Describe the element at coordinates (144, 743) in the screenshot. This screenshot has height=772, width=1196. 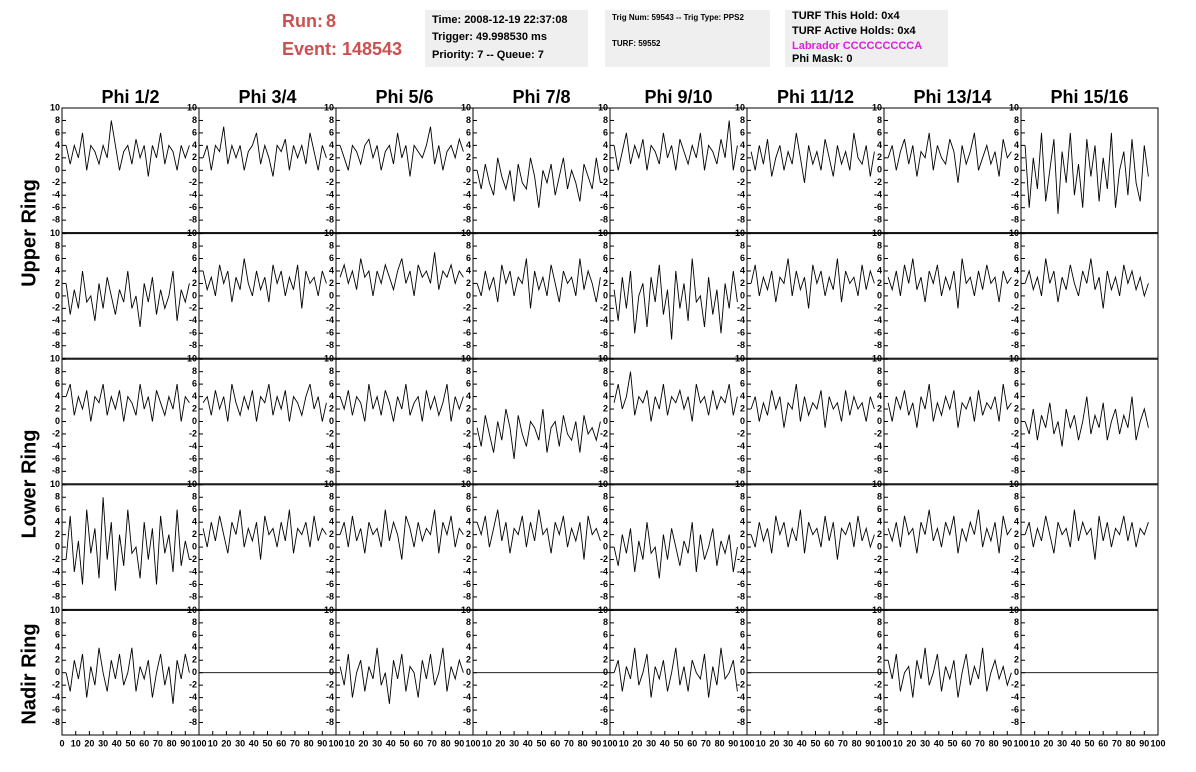
I see `x-tick-label: 60` at that location.